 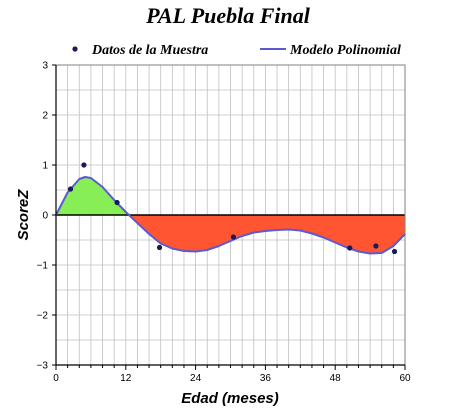 I want to click on y-tick-label: −1, so click(x=43, y=266).